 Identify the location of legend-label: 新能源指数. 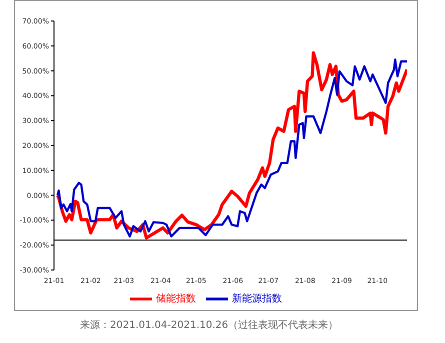
(257, 299).